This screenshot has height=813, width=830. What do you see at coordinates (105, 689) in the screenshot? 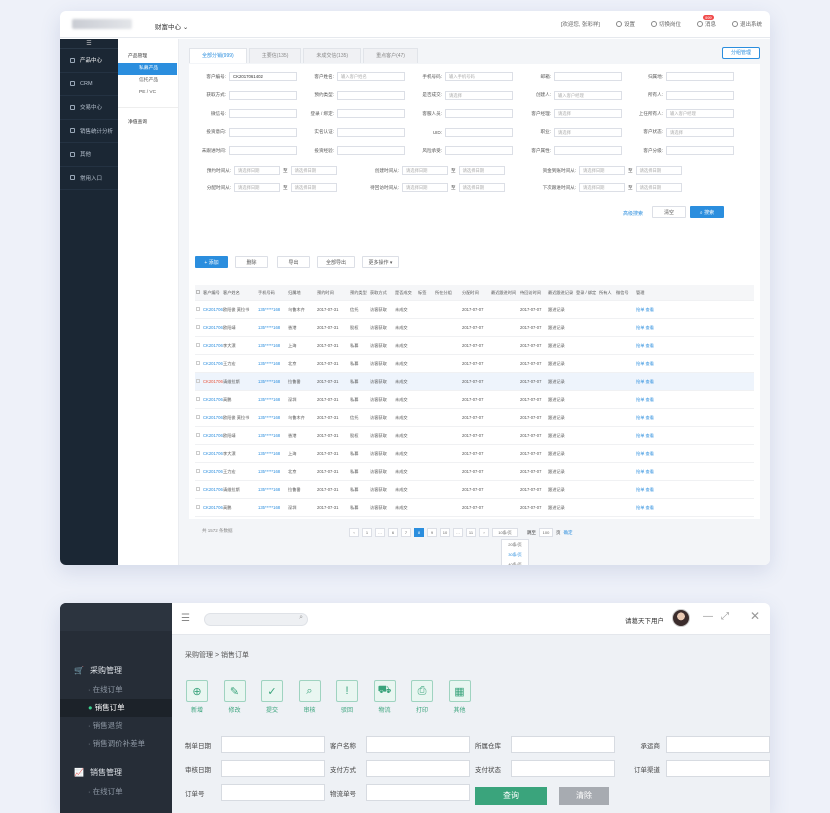
I see `menu-item-online-order: · 在线订单` at bounding box center [105, 689].